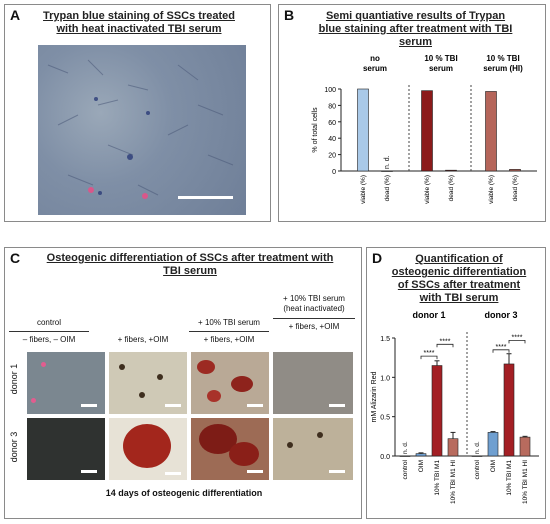 This screenshot has height=524, width=550. I want to click on panel-d-label: D, so click(377, 258).